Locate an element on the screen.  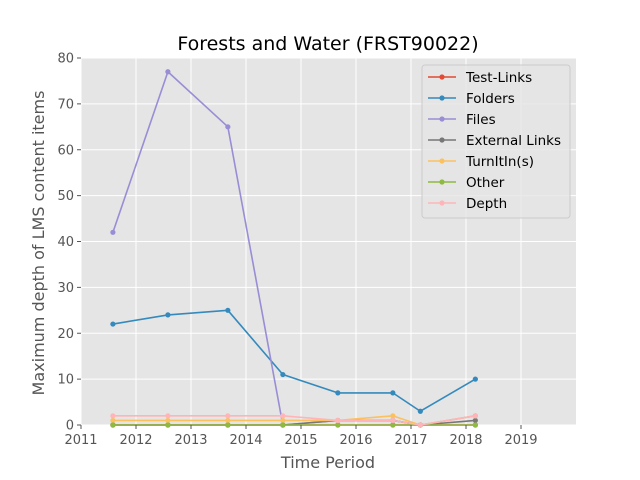
x-tick-label: 2011 is located at coordinates (80, 440).